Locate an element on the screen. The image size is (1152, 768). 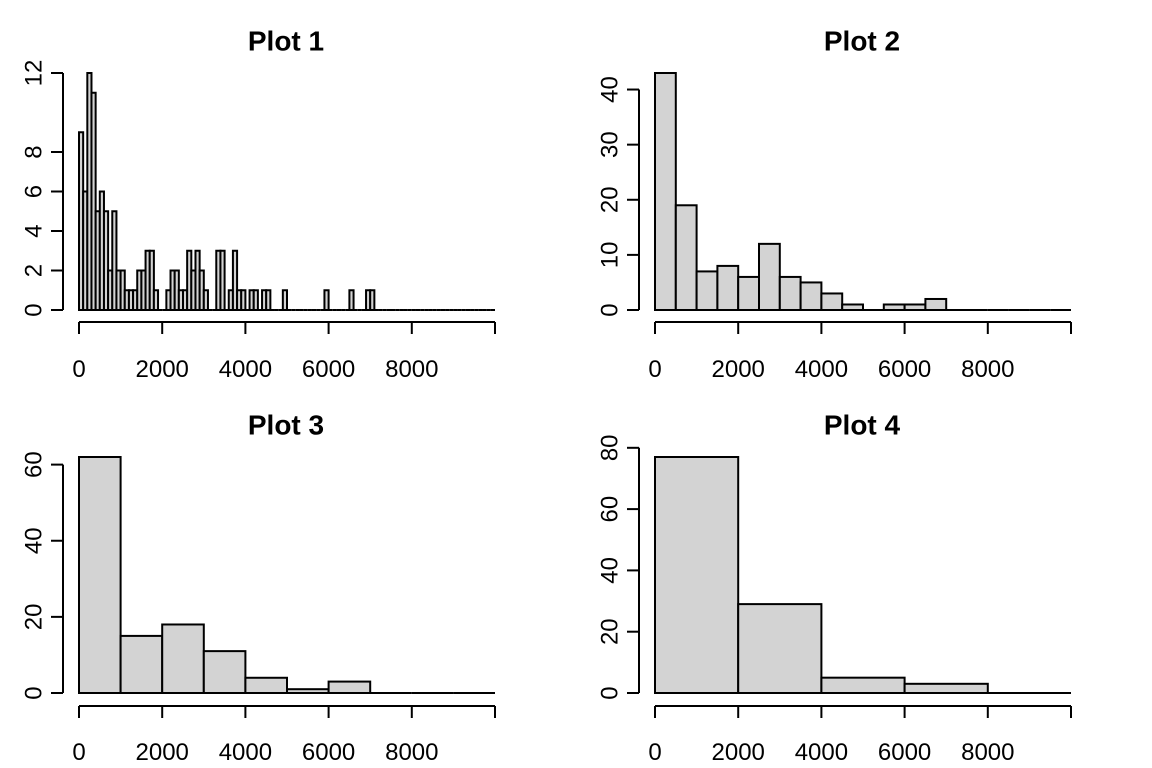
chart-title: Plot 3 is located at coordinates (286, 424).